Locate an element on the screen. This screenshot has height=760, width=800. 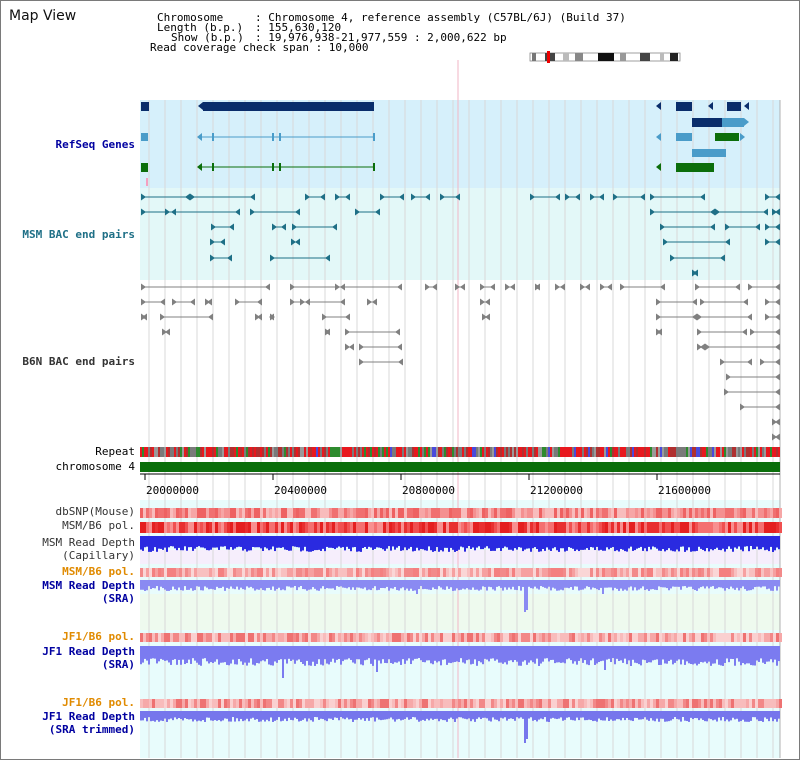
track-label-refseq: RefSeq Genes is located at coordinates (95, 144).